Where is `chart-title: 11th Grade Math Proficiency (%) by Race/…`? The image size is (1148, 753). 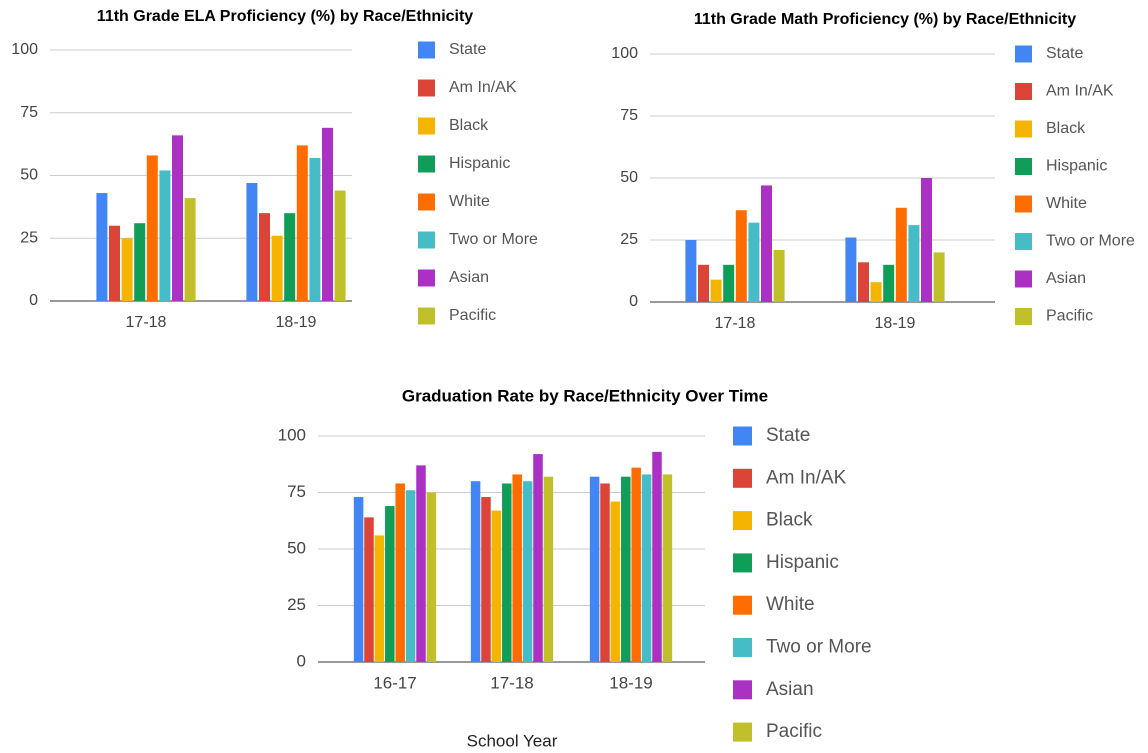 chart-title: 11th Grade Math Proficiency (%) by Race/… is located at coordinates (885, 19).